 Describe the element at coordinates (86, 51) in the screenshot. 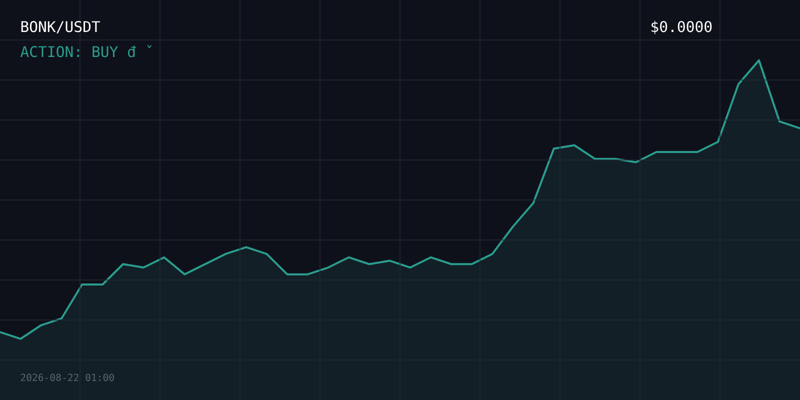

I see `chart-subtitle: ACTION: BUY đ ˇ` at that location.